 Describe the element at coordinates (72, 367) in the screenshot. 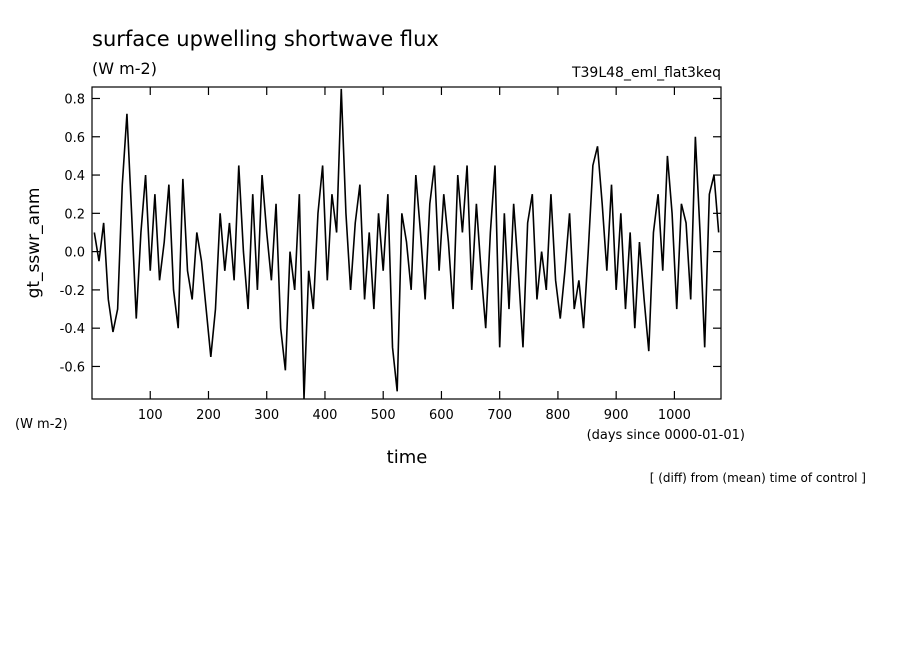

I see `y-tick-label: -0.6` at that location.